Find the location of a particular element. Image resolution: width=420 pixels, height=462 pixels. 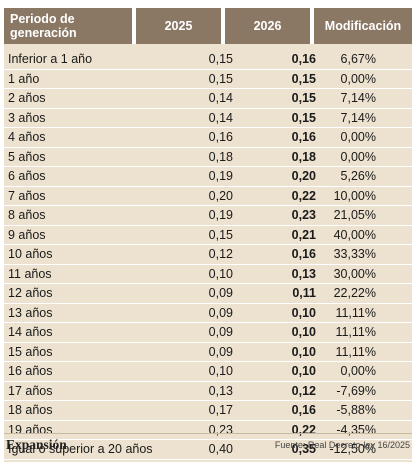

cell-2025: 0,18 is located at coordinates (220, 156).